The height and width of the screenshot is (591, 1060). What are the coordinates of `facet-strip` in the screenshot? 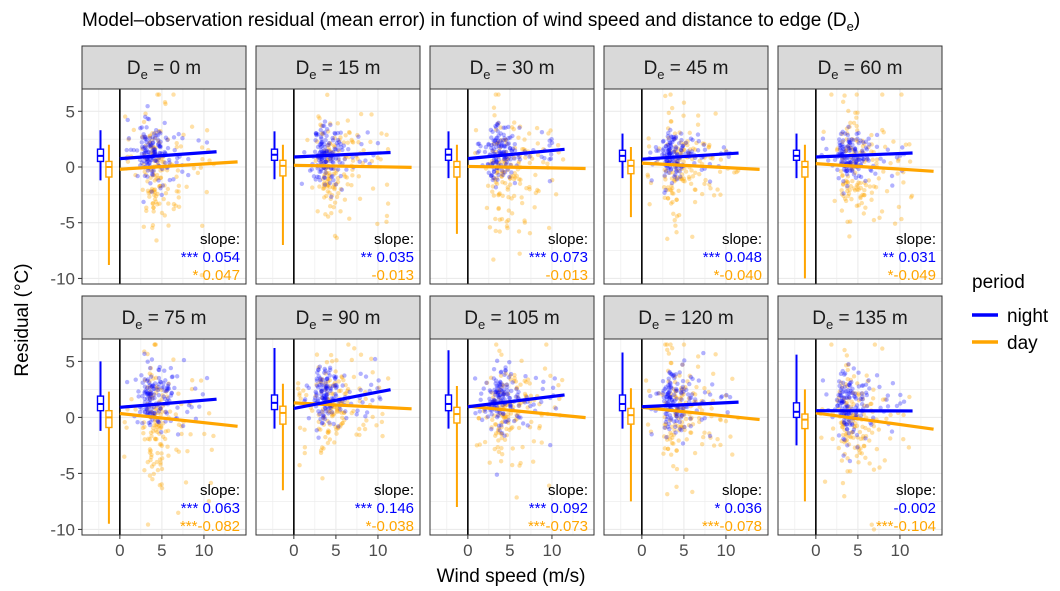 It's located at (512, 317).